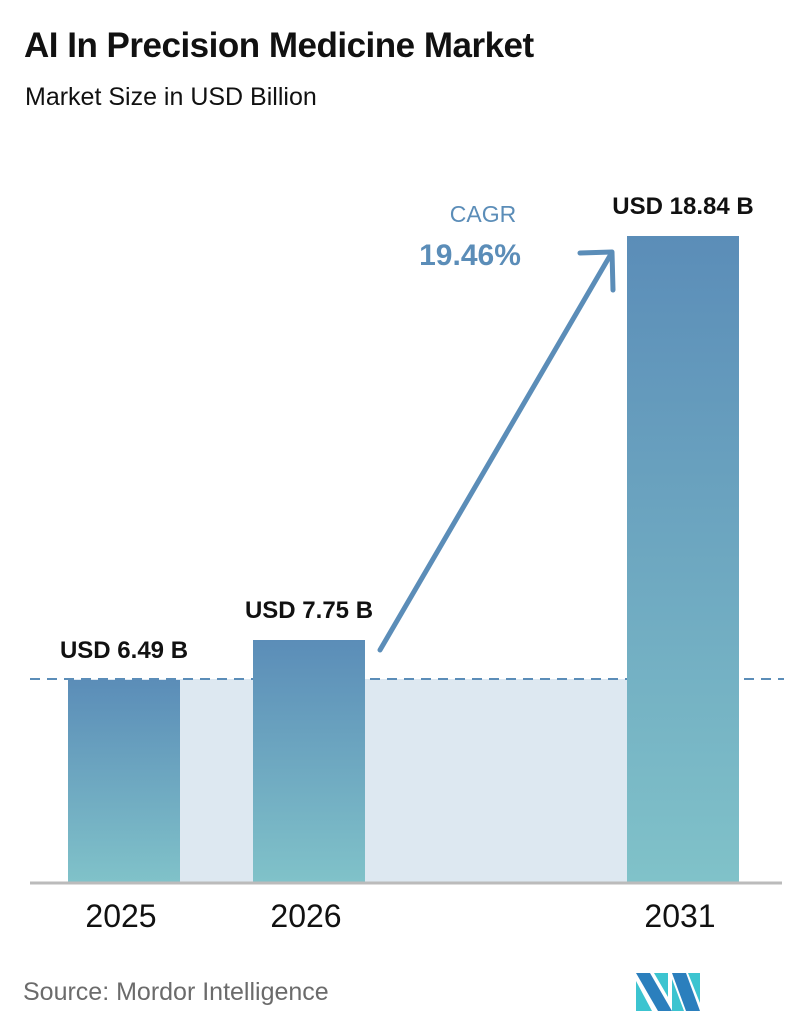 The image size is (796, 1034). Describe the element at coordinates (305, 916) in the screenshot. I see `x-tick-label: 2026` at that location.